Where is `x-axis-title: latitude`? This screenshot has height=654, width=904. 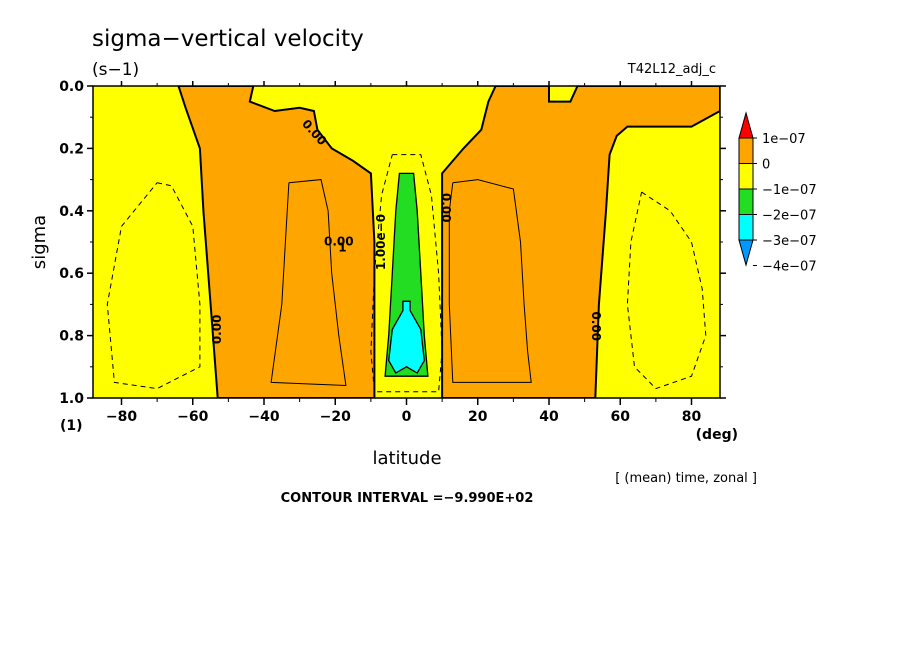
x-axis-title: latitude is located at coordinates (406, 458).